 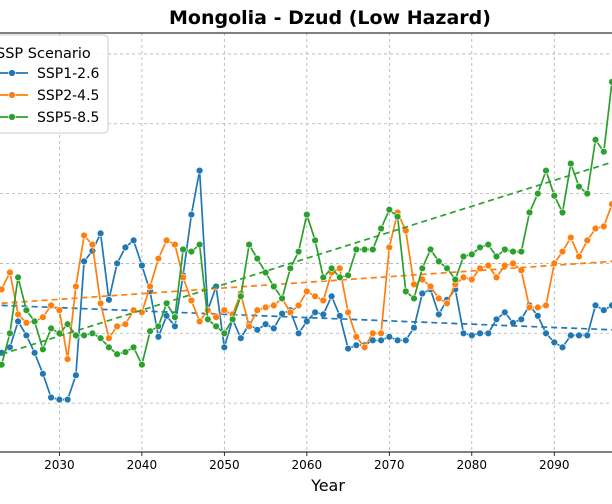 I want to click on legend-item: SSP5-8.5, so click(x=49, y=118).